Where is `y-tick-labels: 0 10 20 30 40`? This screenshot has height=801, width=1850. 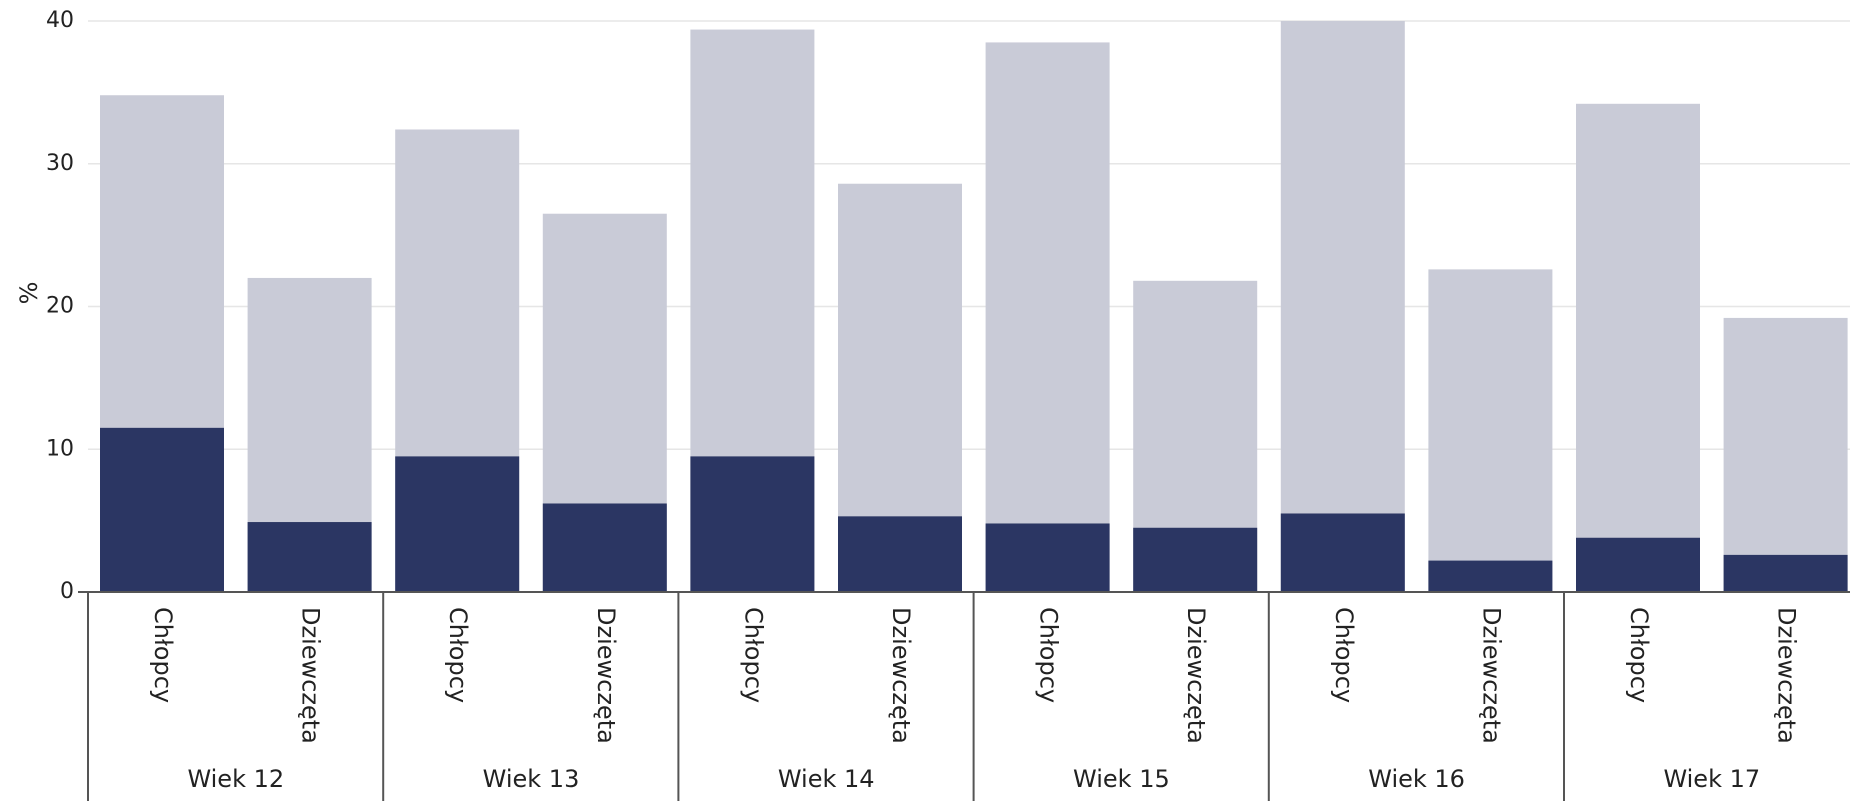 y-tick-labels: 0 10 20 30 40 is located at coordinates (60, 306).